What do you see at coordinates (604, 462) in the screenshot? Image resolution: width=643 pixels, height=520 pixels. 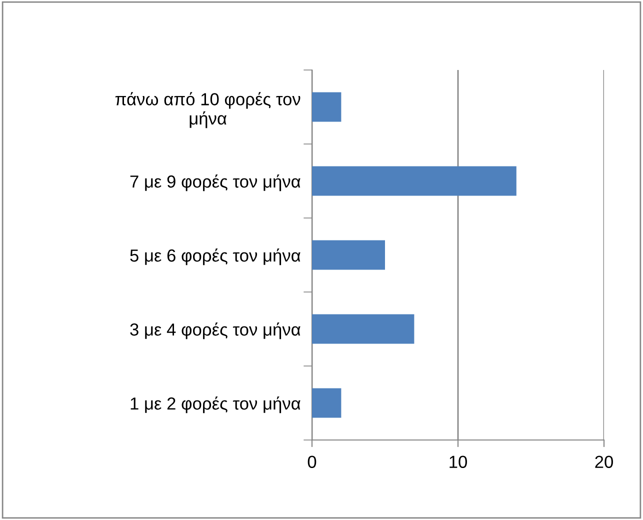 I see `x-tick-label: 20` at bounding box center [604, 462].